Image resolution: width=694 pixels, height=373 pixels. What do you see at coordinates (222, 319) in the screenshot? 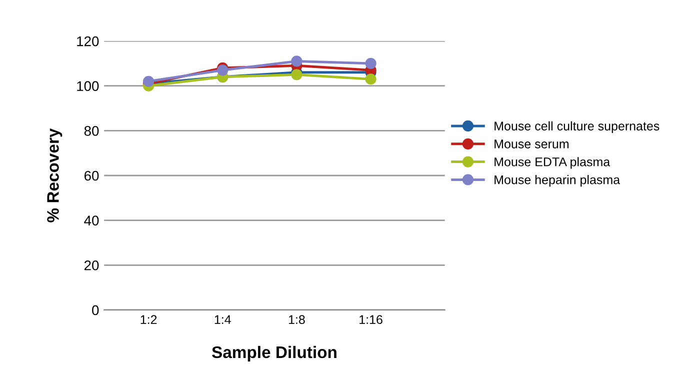
I see `x-tick-label: 1:4` at bounding box center [222, 319].